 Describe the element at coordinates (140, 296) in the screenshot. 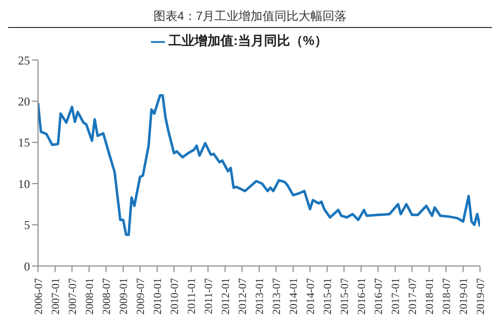

I see `x-tick-label: 2009-07` at that location.